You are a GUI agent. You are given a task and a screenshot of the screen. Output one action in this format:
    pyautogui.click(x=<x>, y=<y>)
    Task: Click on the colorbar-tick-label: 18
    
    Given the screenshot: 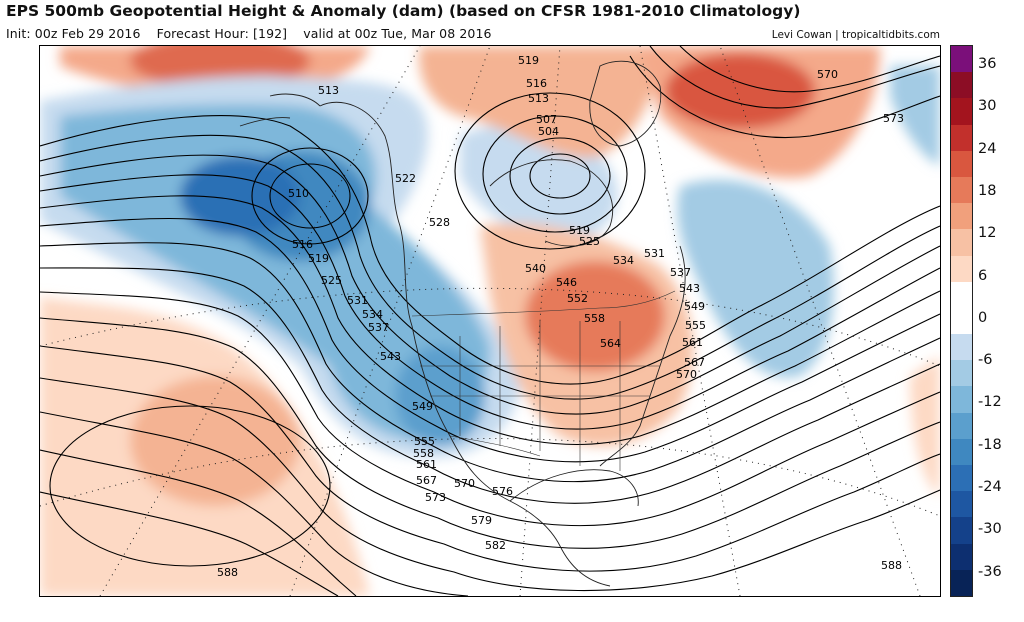 What is the action you would take?
    pyautogui.click(x=987, y=190)
    